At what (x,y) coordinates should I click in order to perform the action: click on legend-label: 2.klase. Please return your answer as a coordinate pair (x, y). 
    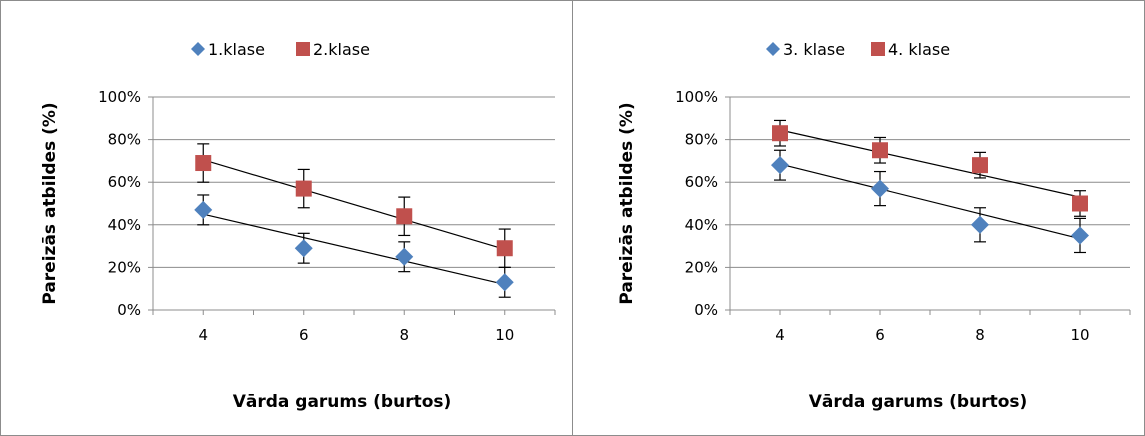
    Looking at the image, I should click on (341, 49).